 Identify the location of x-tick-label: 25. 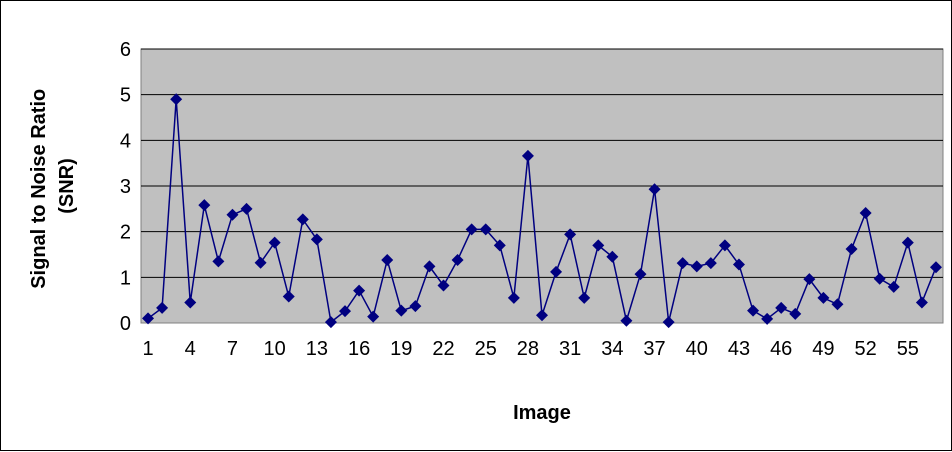
(486, 349).